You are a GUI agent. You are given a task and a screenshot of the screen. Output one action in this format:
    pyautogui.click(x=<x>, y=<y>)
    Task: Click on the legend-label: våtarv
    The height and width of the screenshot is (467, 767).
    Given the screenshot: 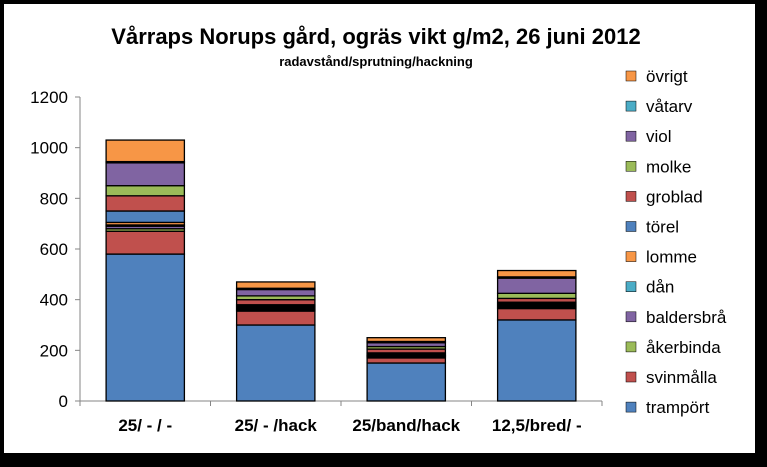 What is the action you would take?
    pyautogui.click(x=669, y=106)
    